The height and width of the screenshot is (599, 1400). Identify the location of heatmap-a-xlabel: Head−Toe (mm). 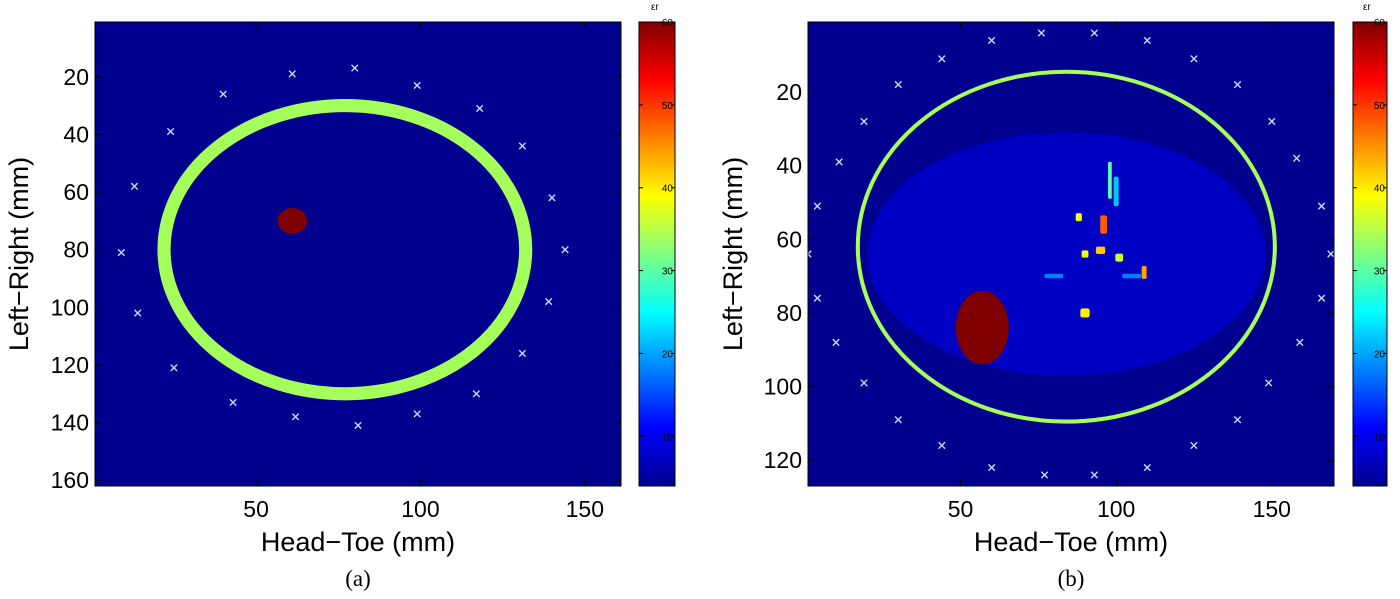
(358, 542).